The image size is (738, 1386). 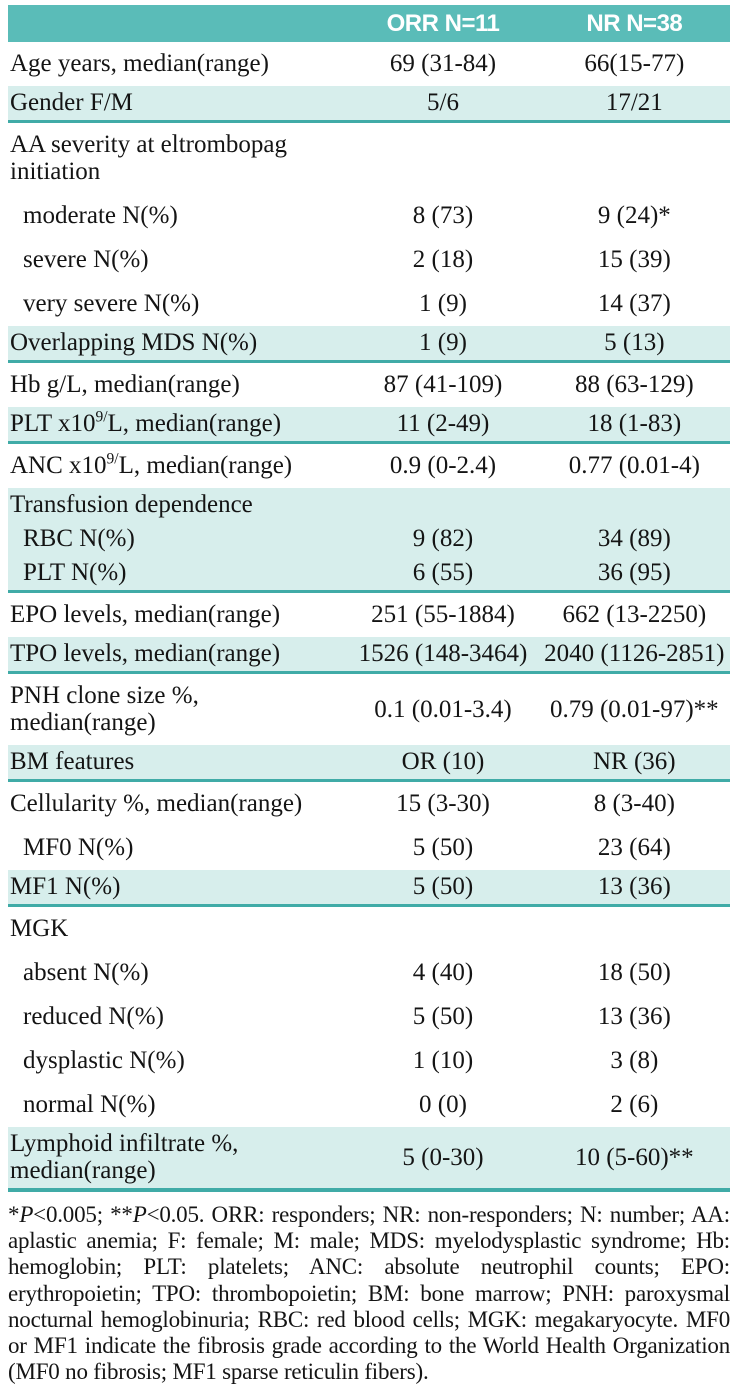 What do you see at coordinates (125, 384) in the screenshot?
I see `row-label: Hb g/L, median(range)` at bounding box center [125, 384].